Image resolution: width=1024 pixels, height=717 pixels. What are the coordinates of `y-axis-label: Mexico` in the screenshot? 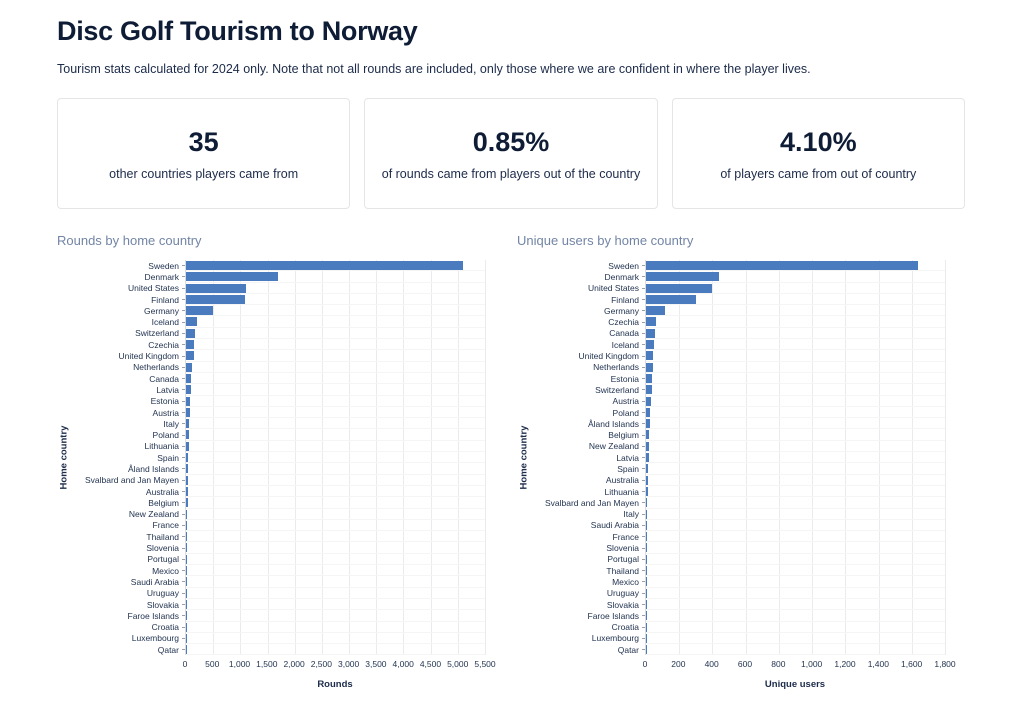 It's located at (128, 570).